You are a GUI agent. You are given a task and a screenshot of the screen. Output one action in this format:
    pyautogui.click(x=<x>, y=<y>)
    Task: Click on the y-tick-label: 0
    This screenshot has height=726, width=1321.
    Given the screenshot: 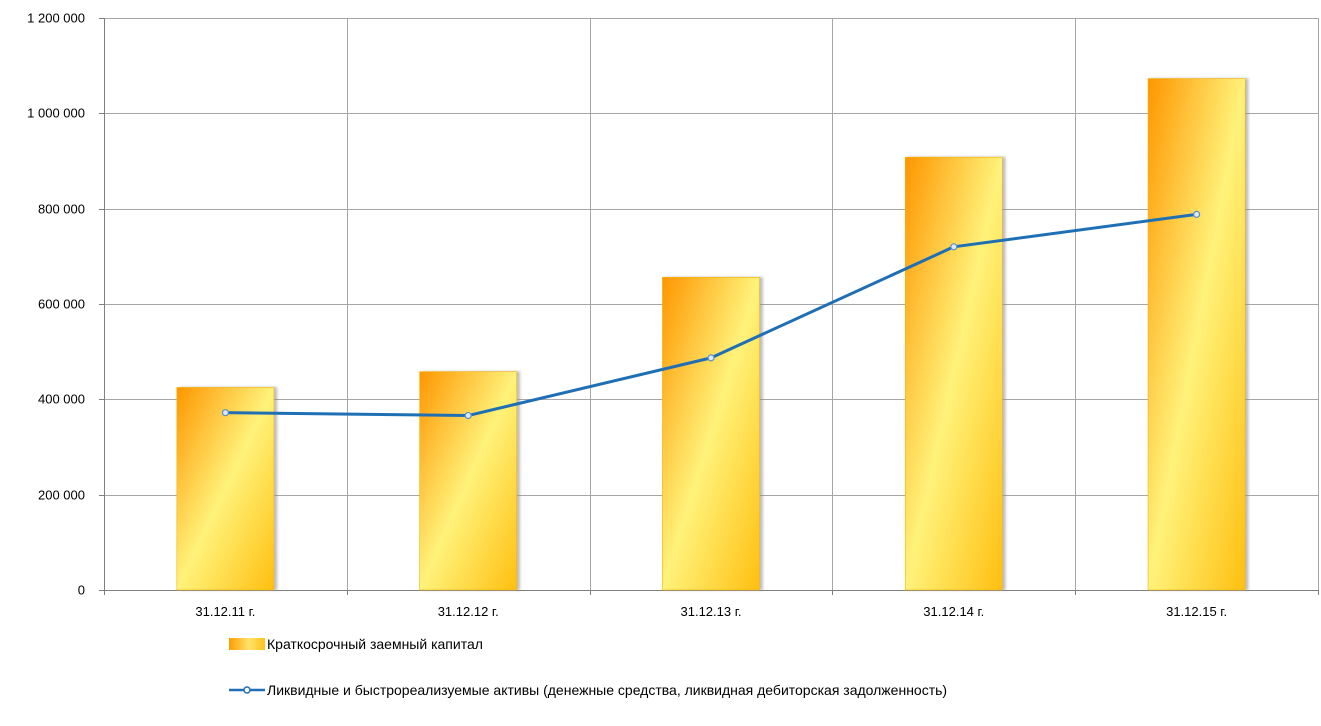 What is the action you would take?
    pyautogui.click(x=81, y=590)
    